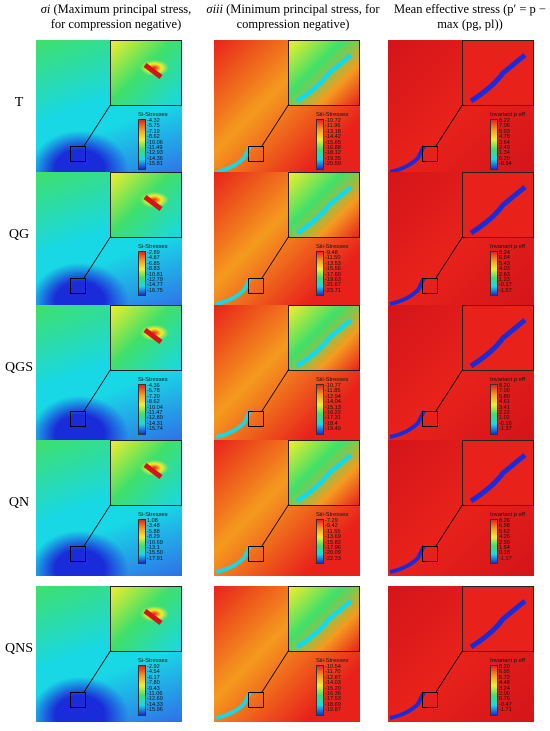 The height and width of the screenshot is (731, 550). Describe the element at coordinates (333, 290) in the screenshot. I see `colorbar-tick-label: -23.71` at that location.